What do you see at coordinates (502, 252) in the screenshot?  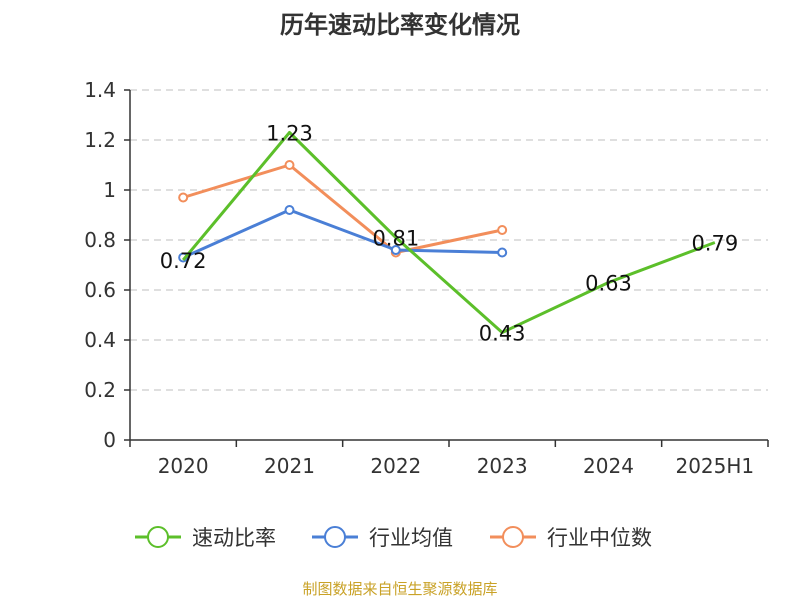 I see `point-1-2023` at bounding box center [502, 252].